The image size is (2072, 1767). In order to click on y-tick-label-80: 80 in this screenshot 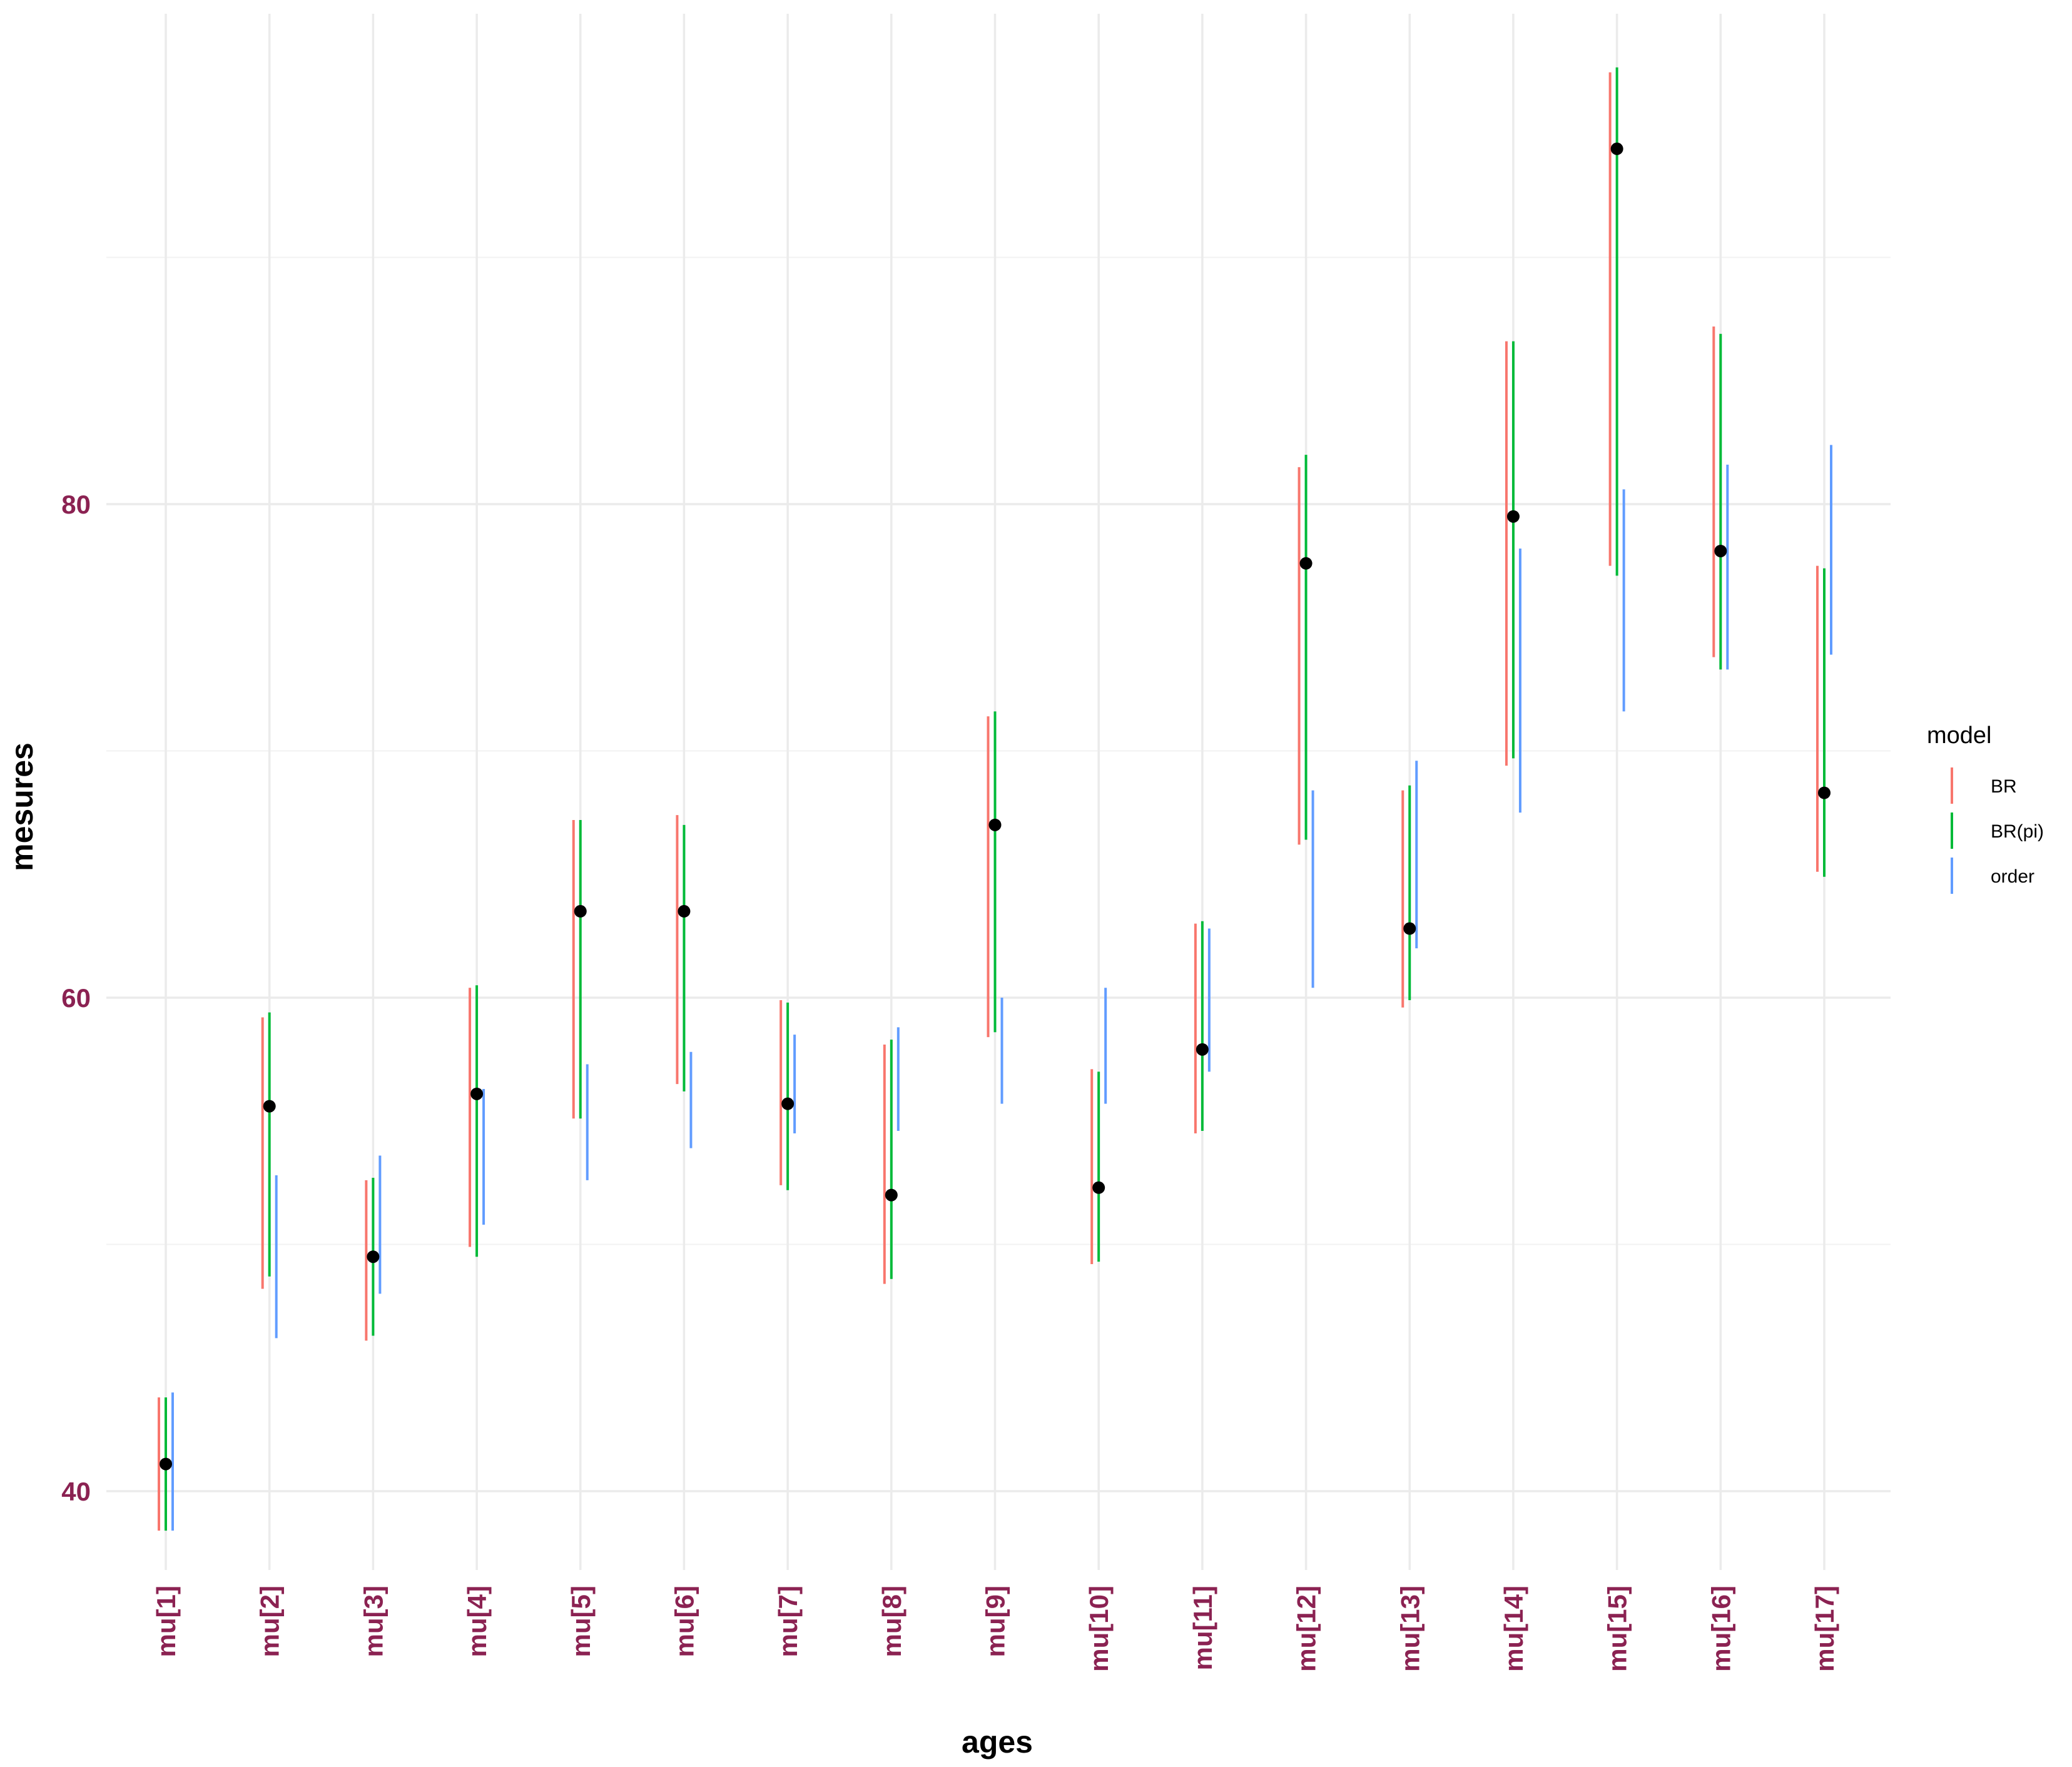, I will do `click(76, 504)`.